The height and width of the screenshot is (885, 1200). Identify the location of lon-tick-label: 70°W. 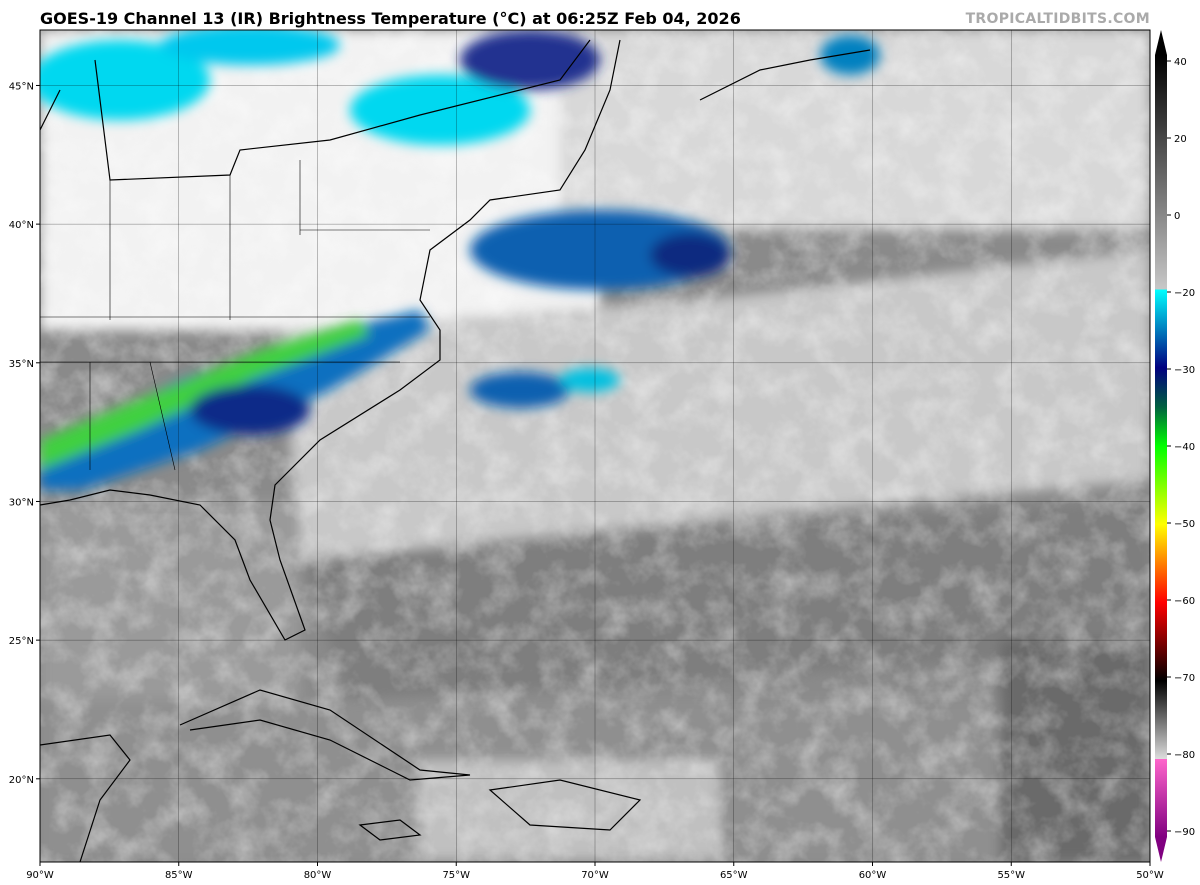
(595, 875).